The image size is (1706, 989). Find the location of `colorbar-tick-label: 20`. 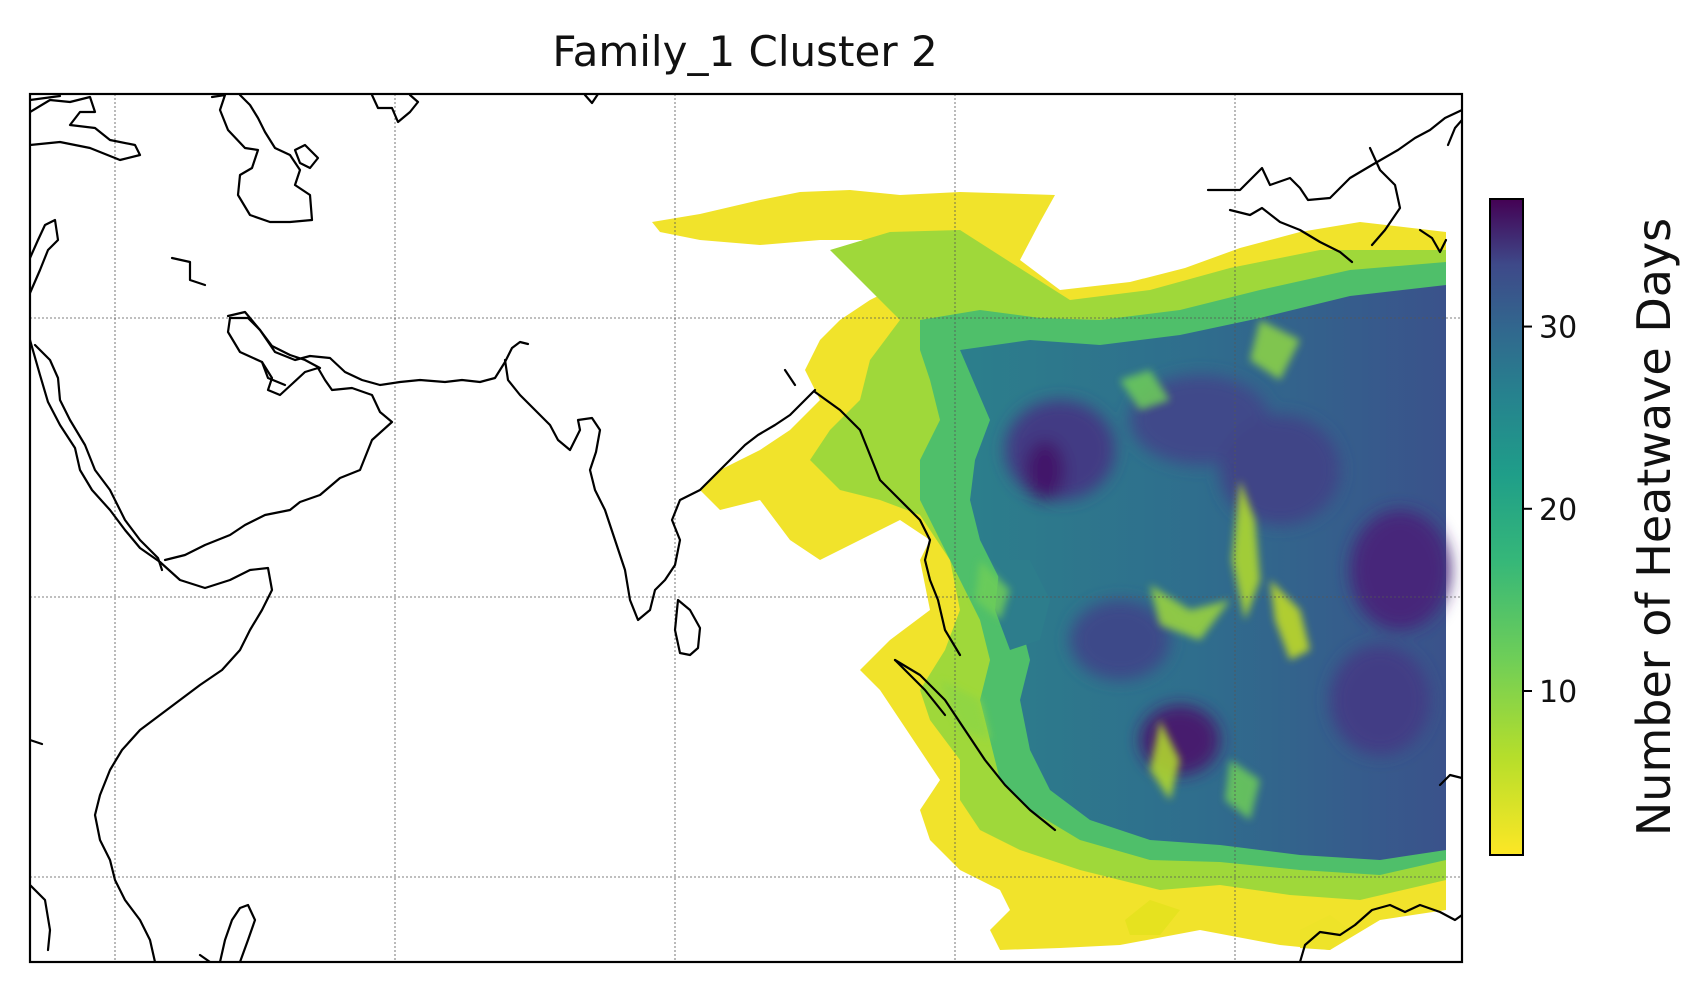

colorbar-tick-label: 20 is located at coordinates (1558, 510).